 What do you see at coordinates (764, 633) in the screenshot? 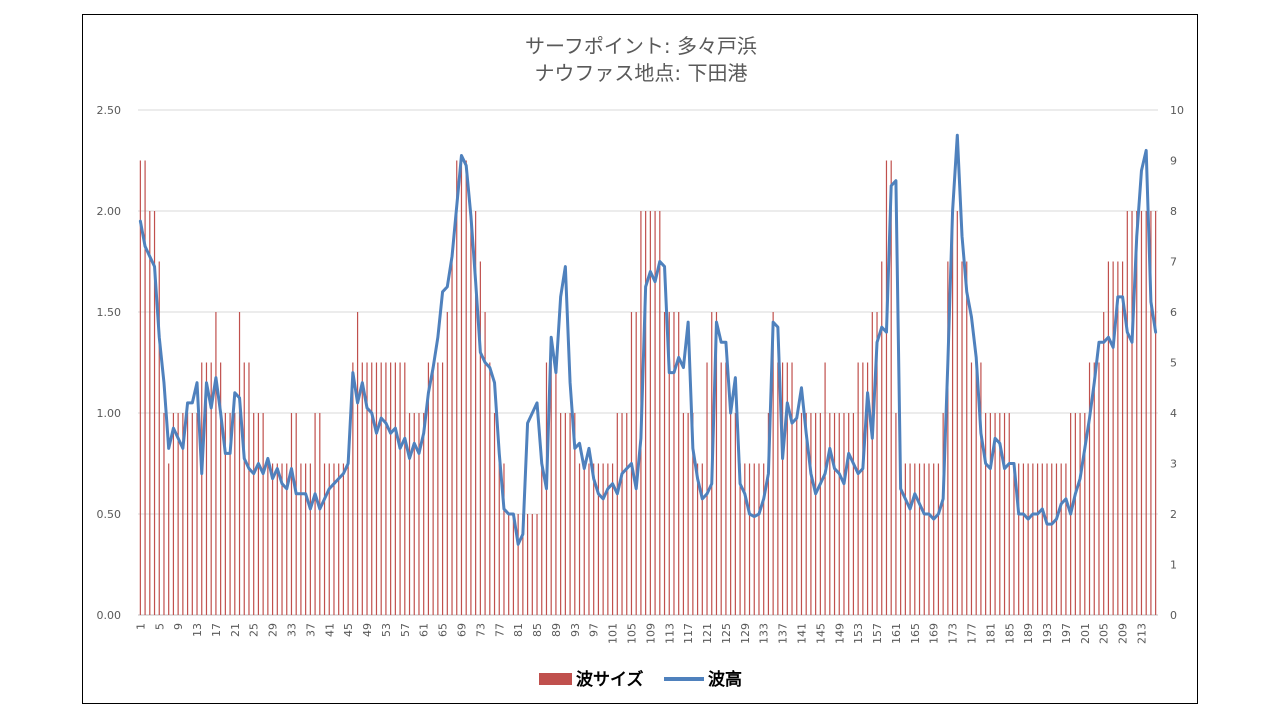
I see `x-axis-tick: 133` at bounding box center [764, 633].